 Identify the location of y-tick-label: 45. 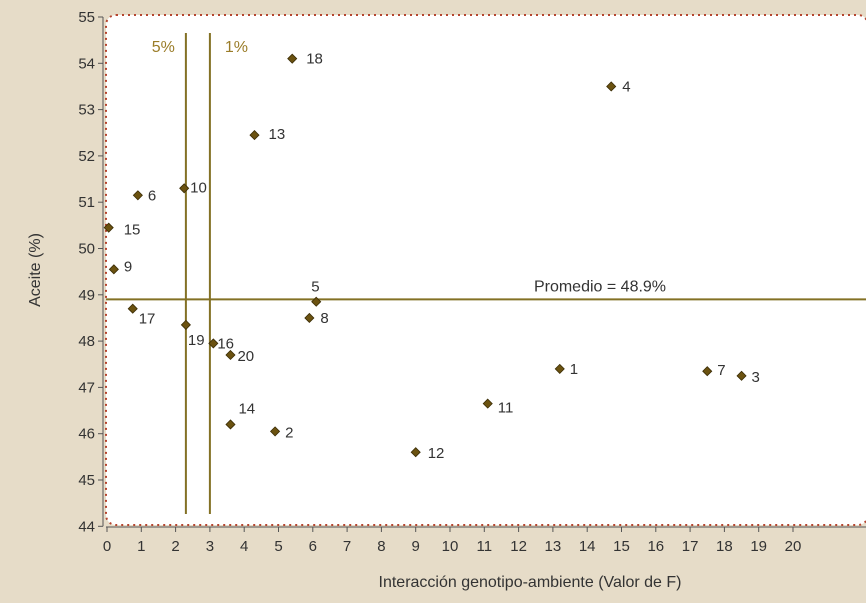
(86, 480).